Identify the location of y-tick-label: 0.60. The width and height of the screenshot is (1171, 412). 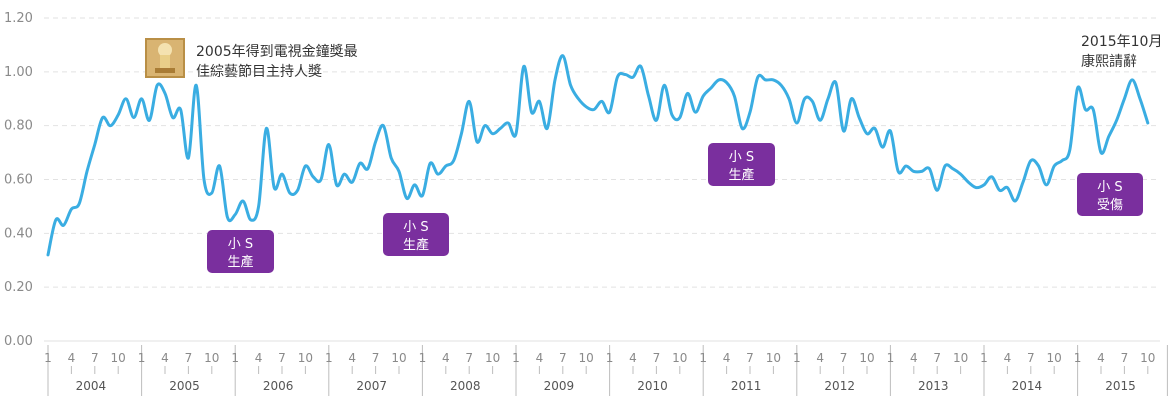
(18, 180).